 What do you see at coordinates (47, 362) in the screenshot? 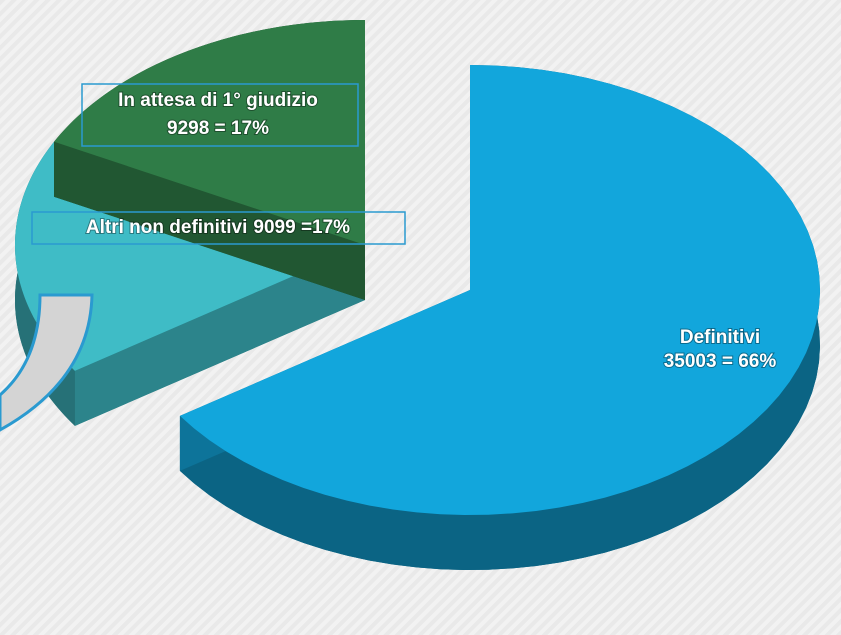
I see `callout-shape` at bounding box center [47, 362].